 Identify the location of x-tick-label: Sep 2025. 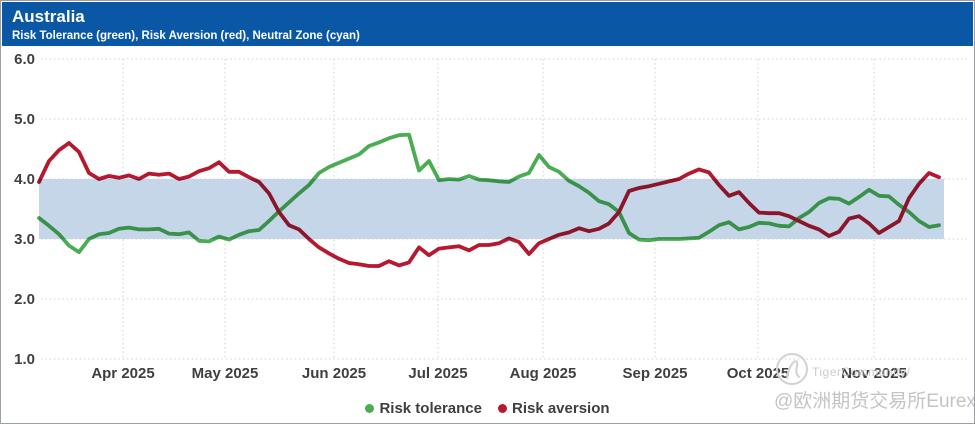
(654, 373).